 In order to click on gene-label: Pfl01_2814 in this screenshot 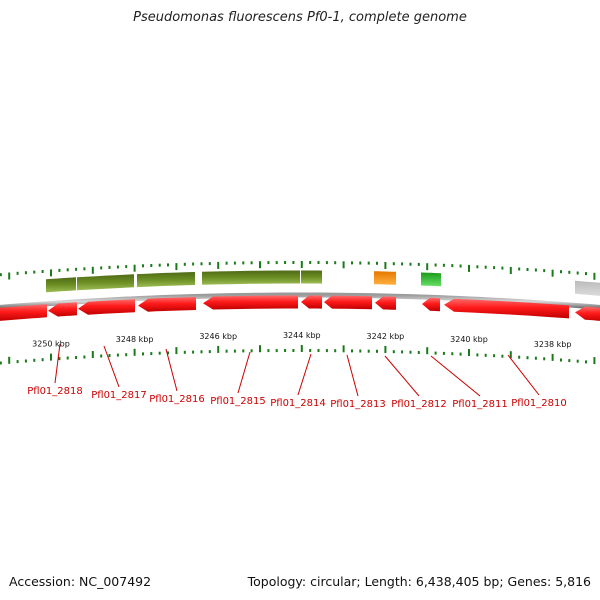, I will do `click(298, 403)`.